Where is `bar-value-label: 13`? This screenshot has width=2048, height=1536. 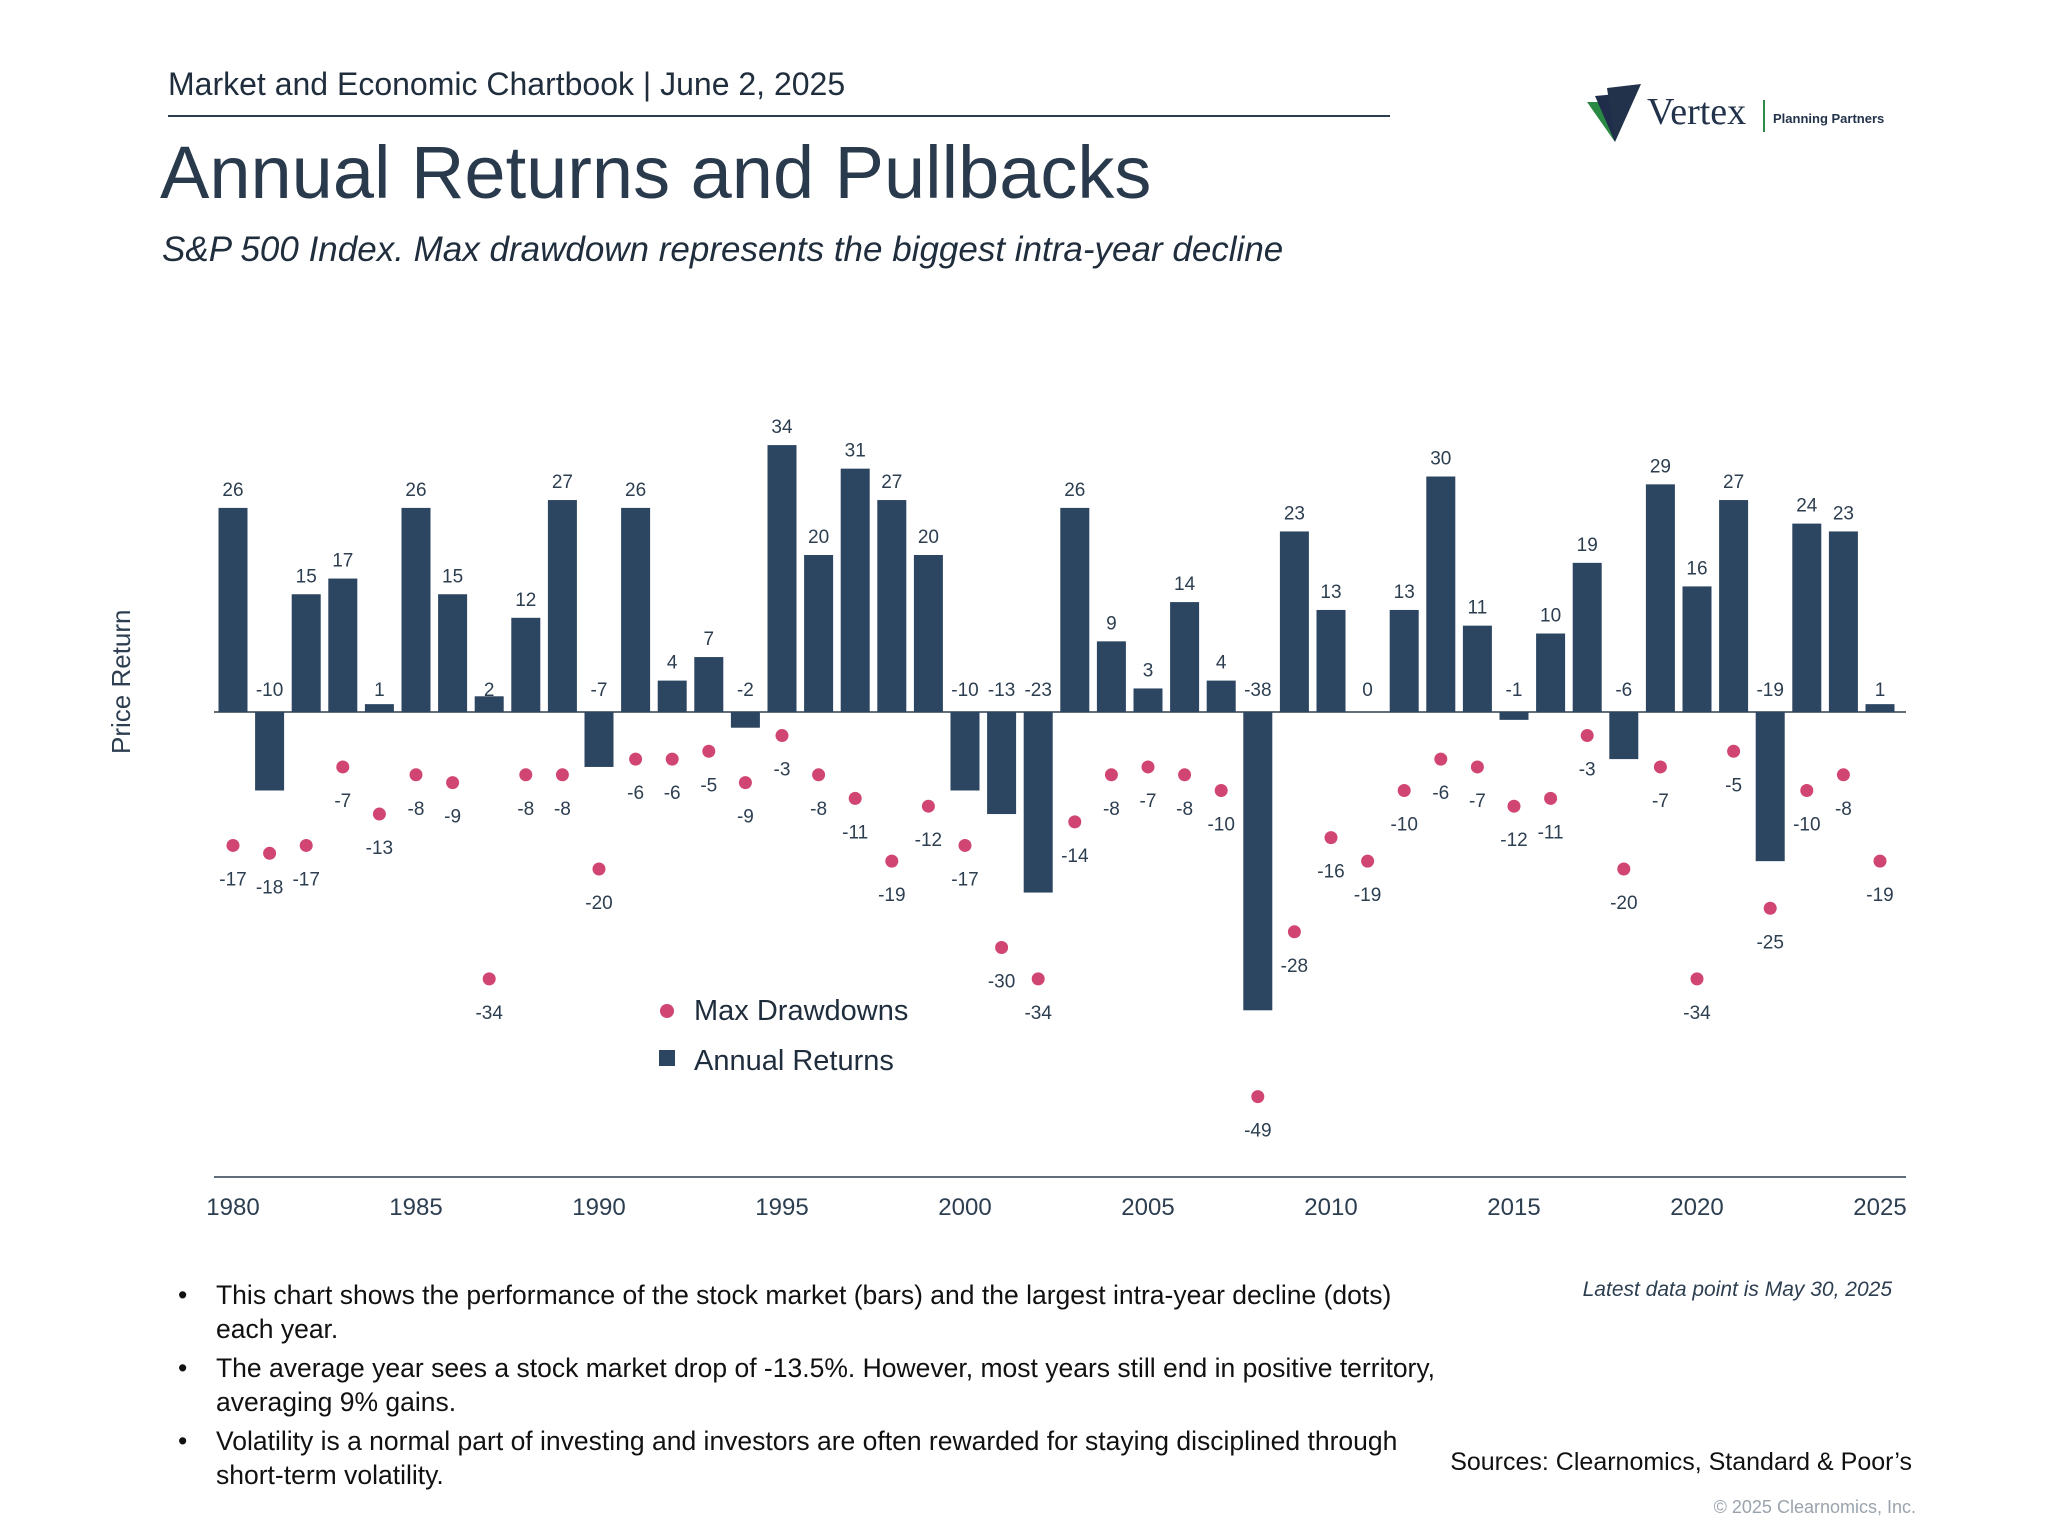 bar-value-label: 13 is located at coordinates (1330, 592).